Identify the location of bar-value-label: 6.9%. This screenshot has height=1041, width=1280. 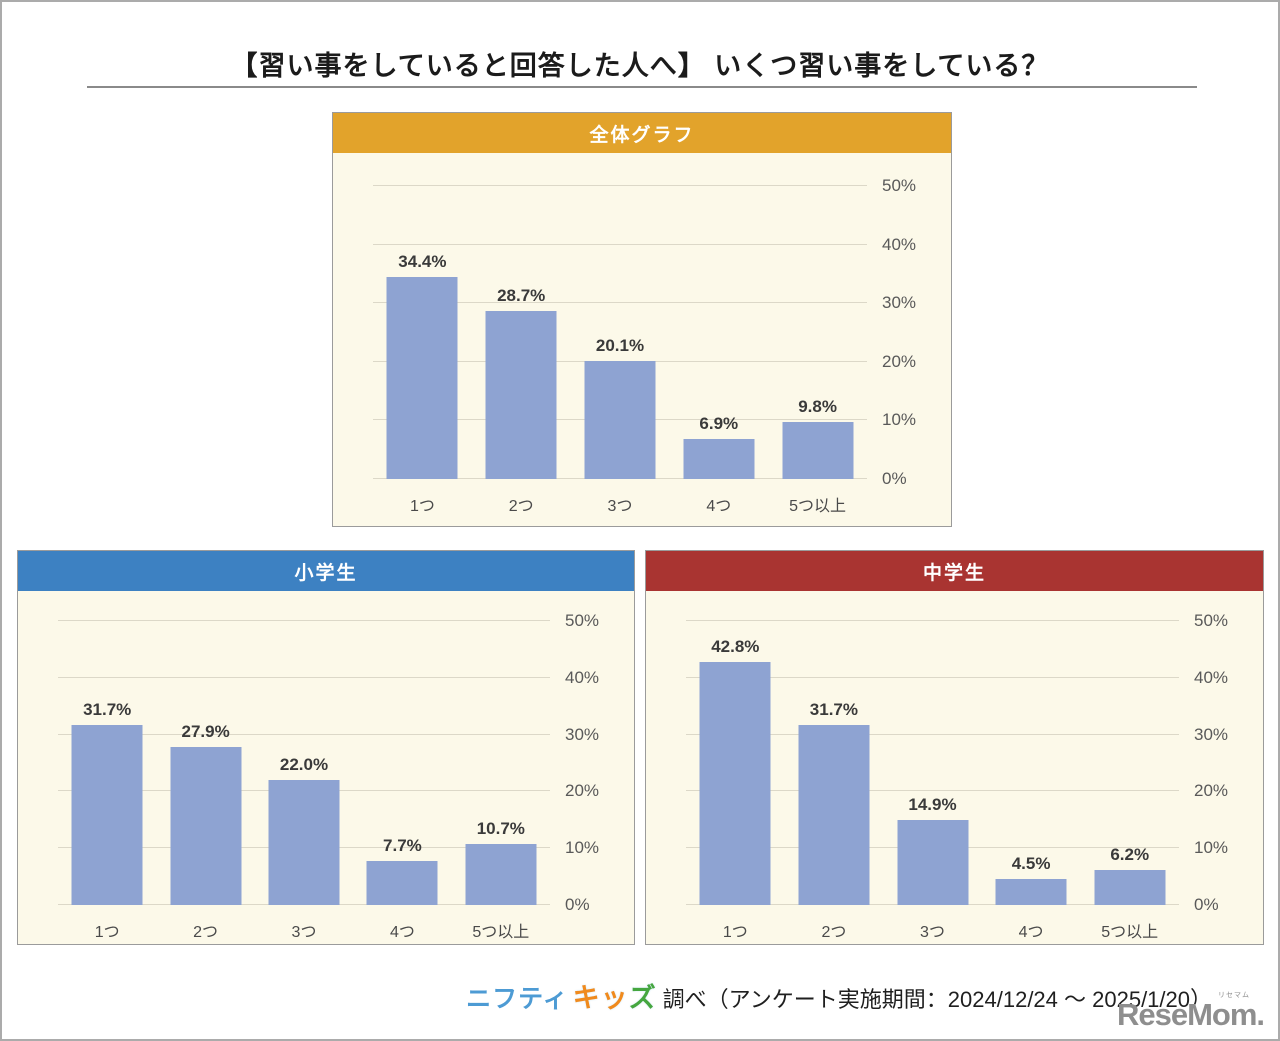
(719, 423).